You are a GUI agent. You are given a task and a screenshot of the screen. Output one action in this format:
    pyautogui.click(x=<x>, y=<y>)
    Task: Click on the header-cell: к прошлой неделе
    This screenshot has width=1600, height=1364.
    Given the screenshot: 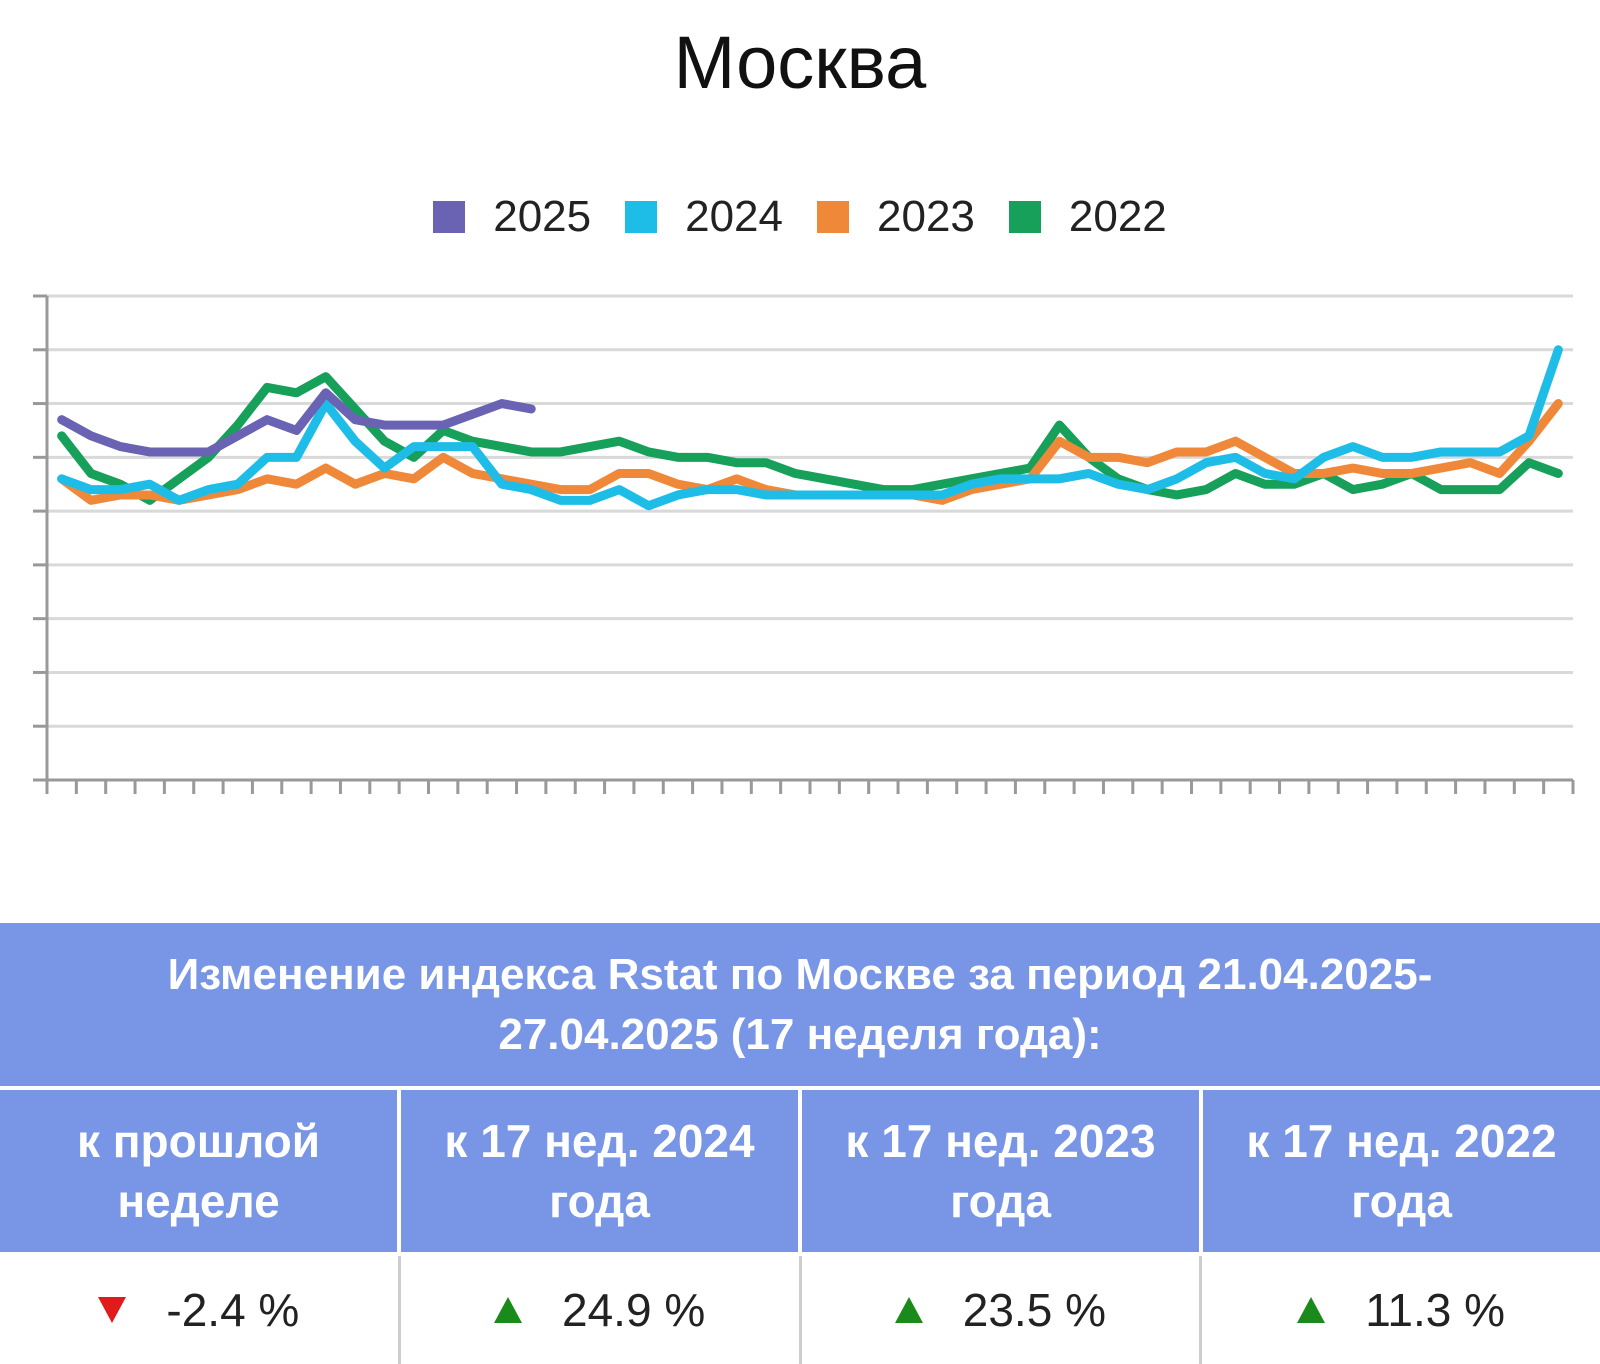 What is the action you would take?
    pyautogui.click(x=198, y=1171)
    